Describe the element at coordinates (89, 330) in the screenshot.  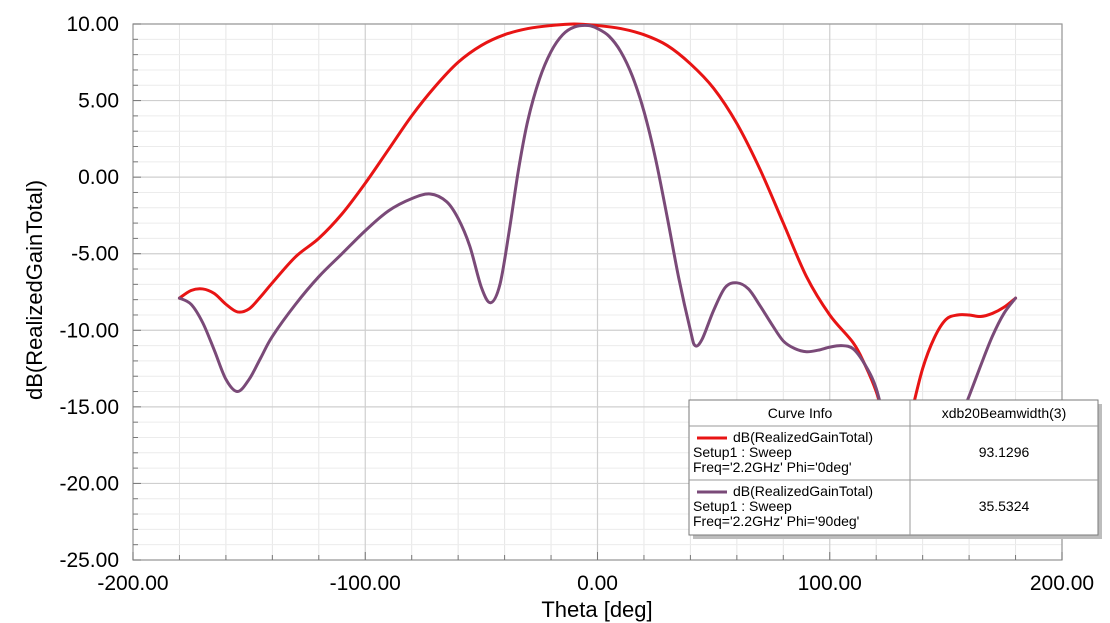
I see `y-tick-label: -10.00` at that location.